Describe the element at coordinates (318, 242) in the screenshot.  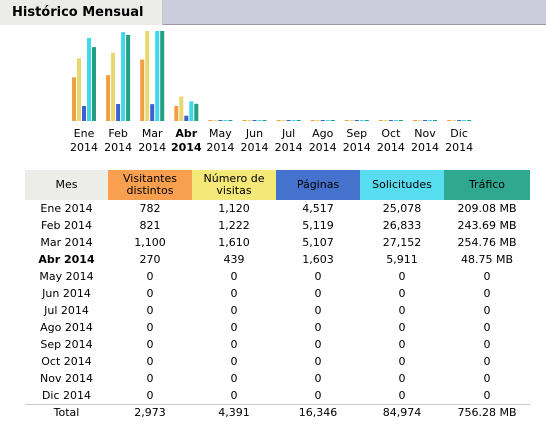
I see `cell-pages: 5,107` at that location.